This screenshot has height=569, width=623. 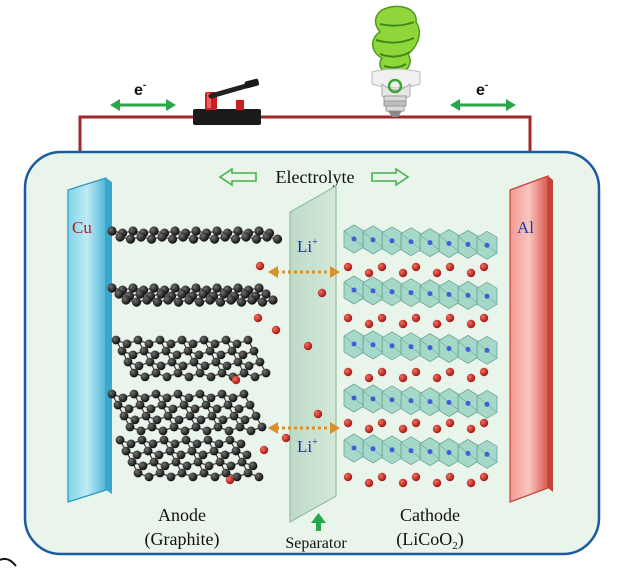 I want to click on electrolyte-arrow-icon, so click(x=390, y=177).